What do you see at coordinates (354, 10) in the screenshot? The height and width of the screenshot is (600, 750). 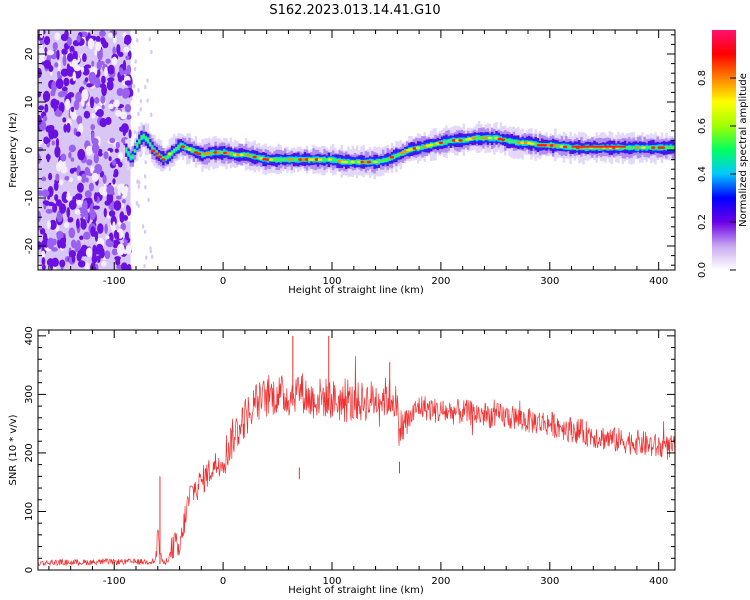 I see `page-title: S162.2023.013.14.41.G10` at bounding box center [354, 10].